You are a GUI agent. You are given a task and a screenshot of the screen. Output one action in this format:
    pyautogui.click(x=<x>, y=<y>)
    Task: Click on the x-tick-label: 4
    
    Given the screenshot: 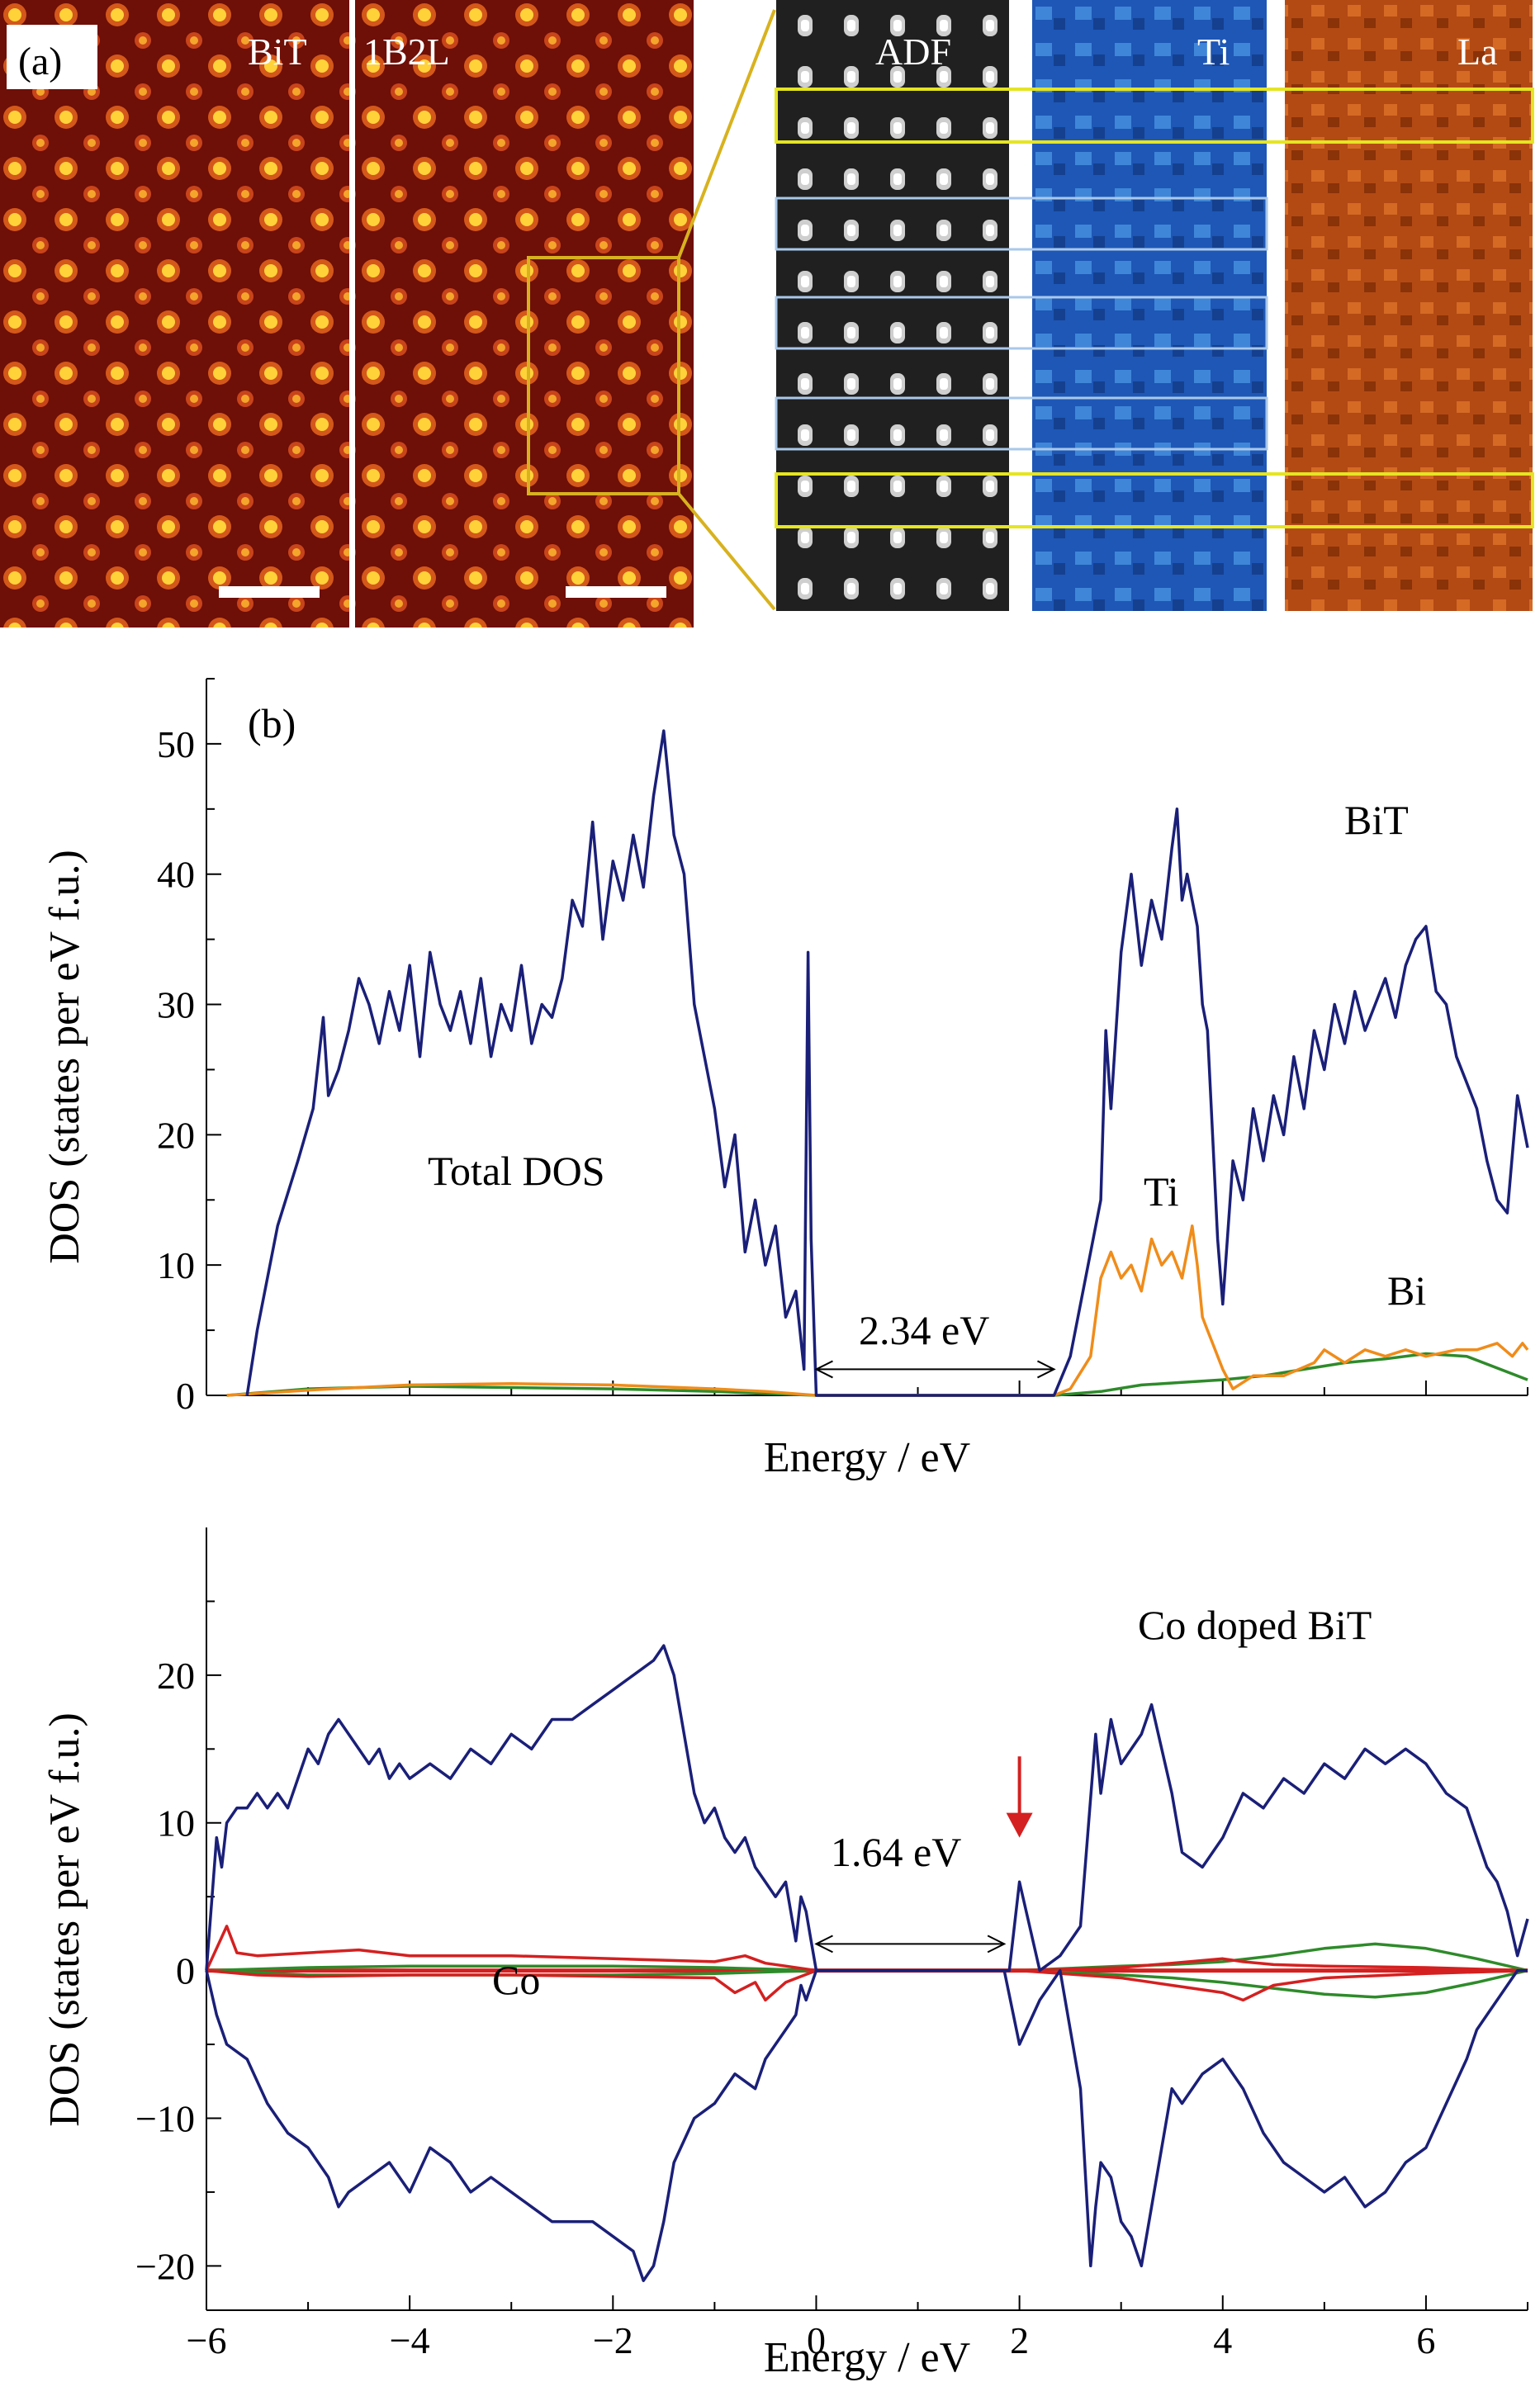 What is the action you would take?
    pyautogui.click(x=1223, y=2340)
    